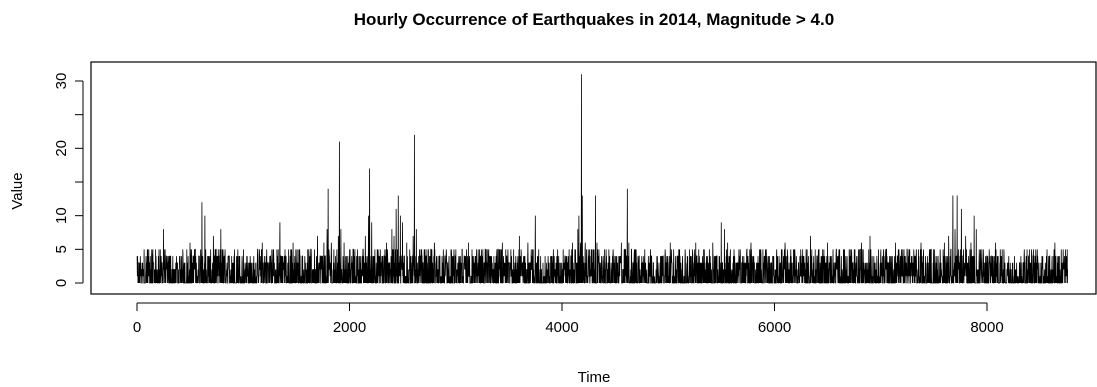 This screenshot has height=387, width=1097. What do you see at coordinates (61, 283) in the screenshot?
I see `y-tick-label: 0` at bounding box center [61, 283].